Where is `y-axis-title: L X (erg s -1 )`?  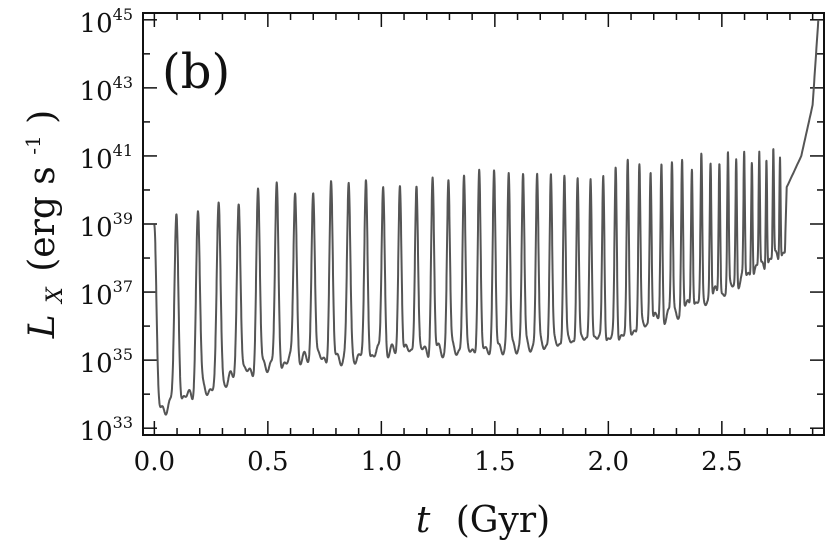 y-axis-title: L X (erg s -1 ) is located at coordinates (39, 224).